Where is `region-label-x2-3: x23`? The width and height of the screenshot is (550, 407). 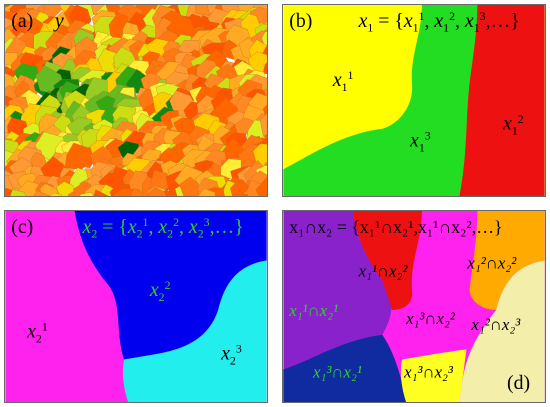 region-label-x2-3: x23 is located at coordinates (231, 355).